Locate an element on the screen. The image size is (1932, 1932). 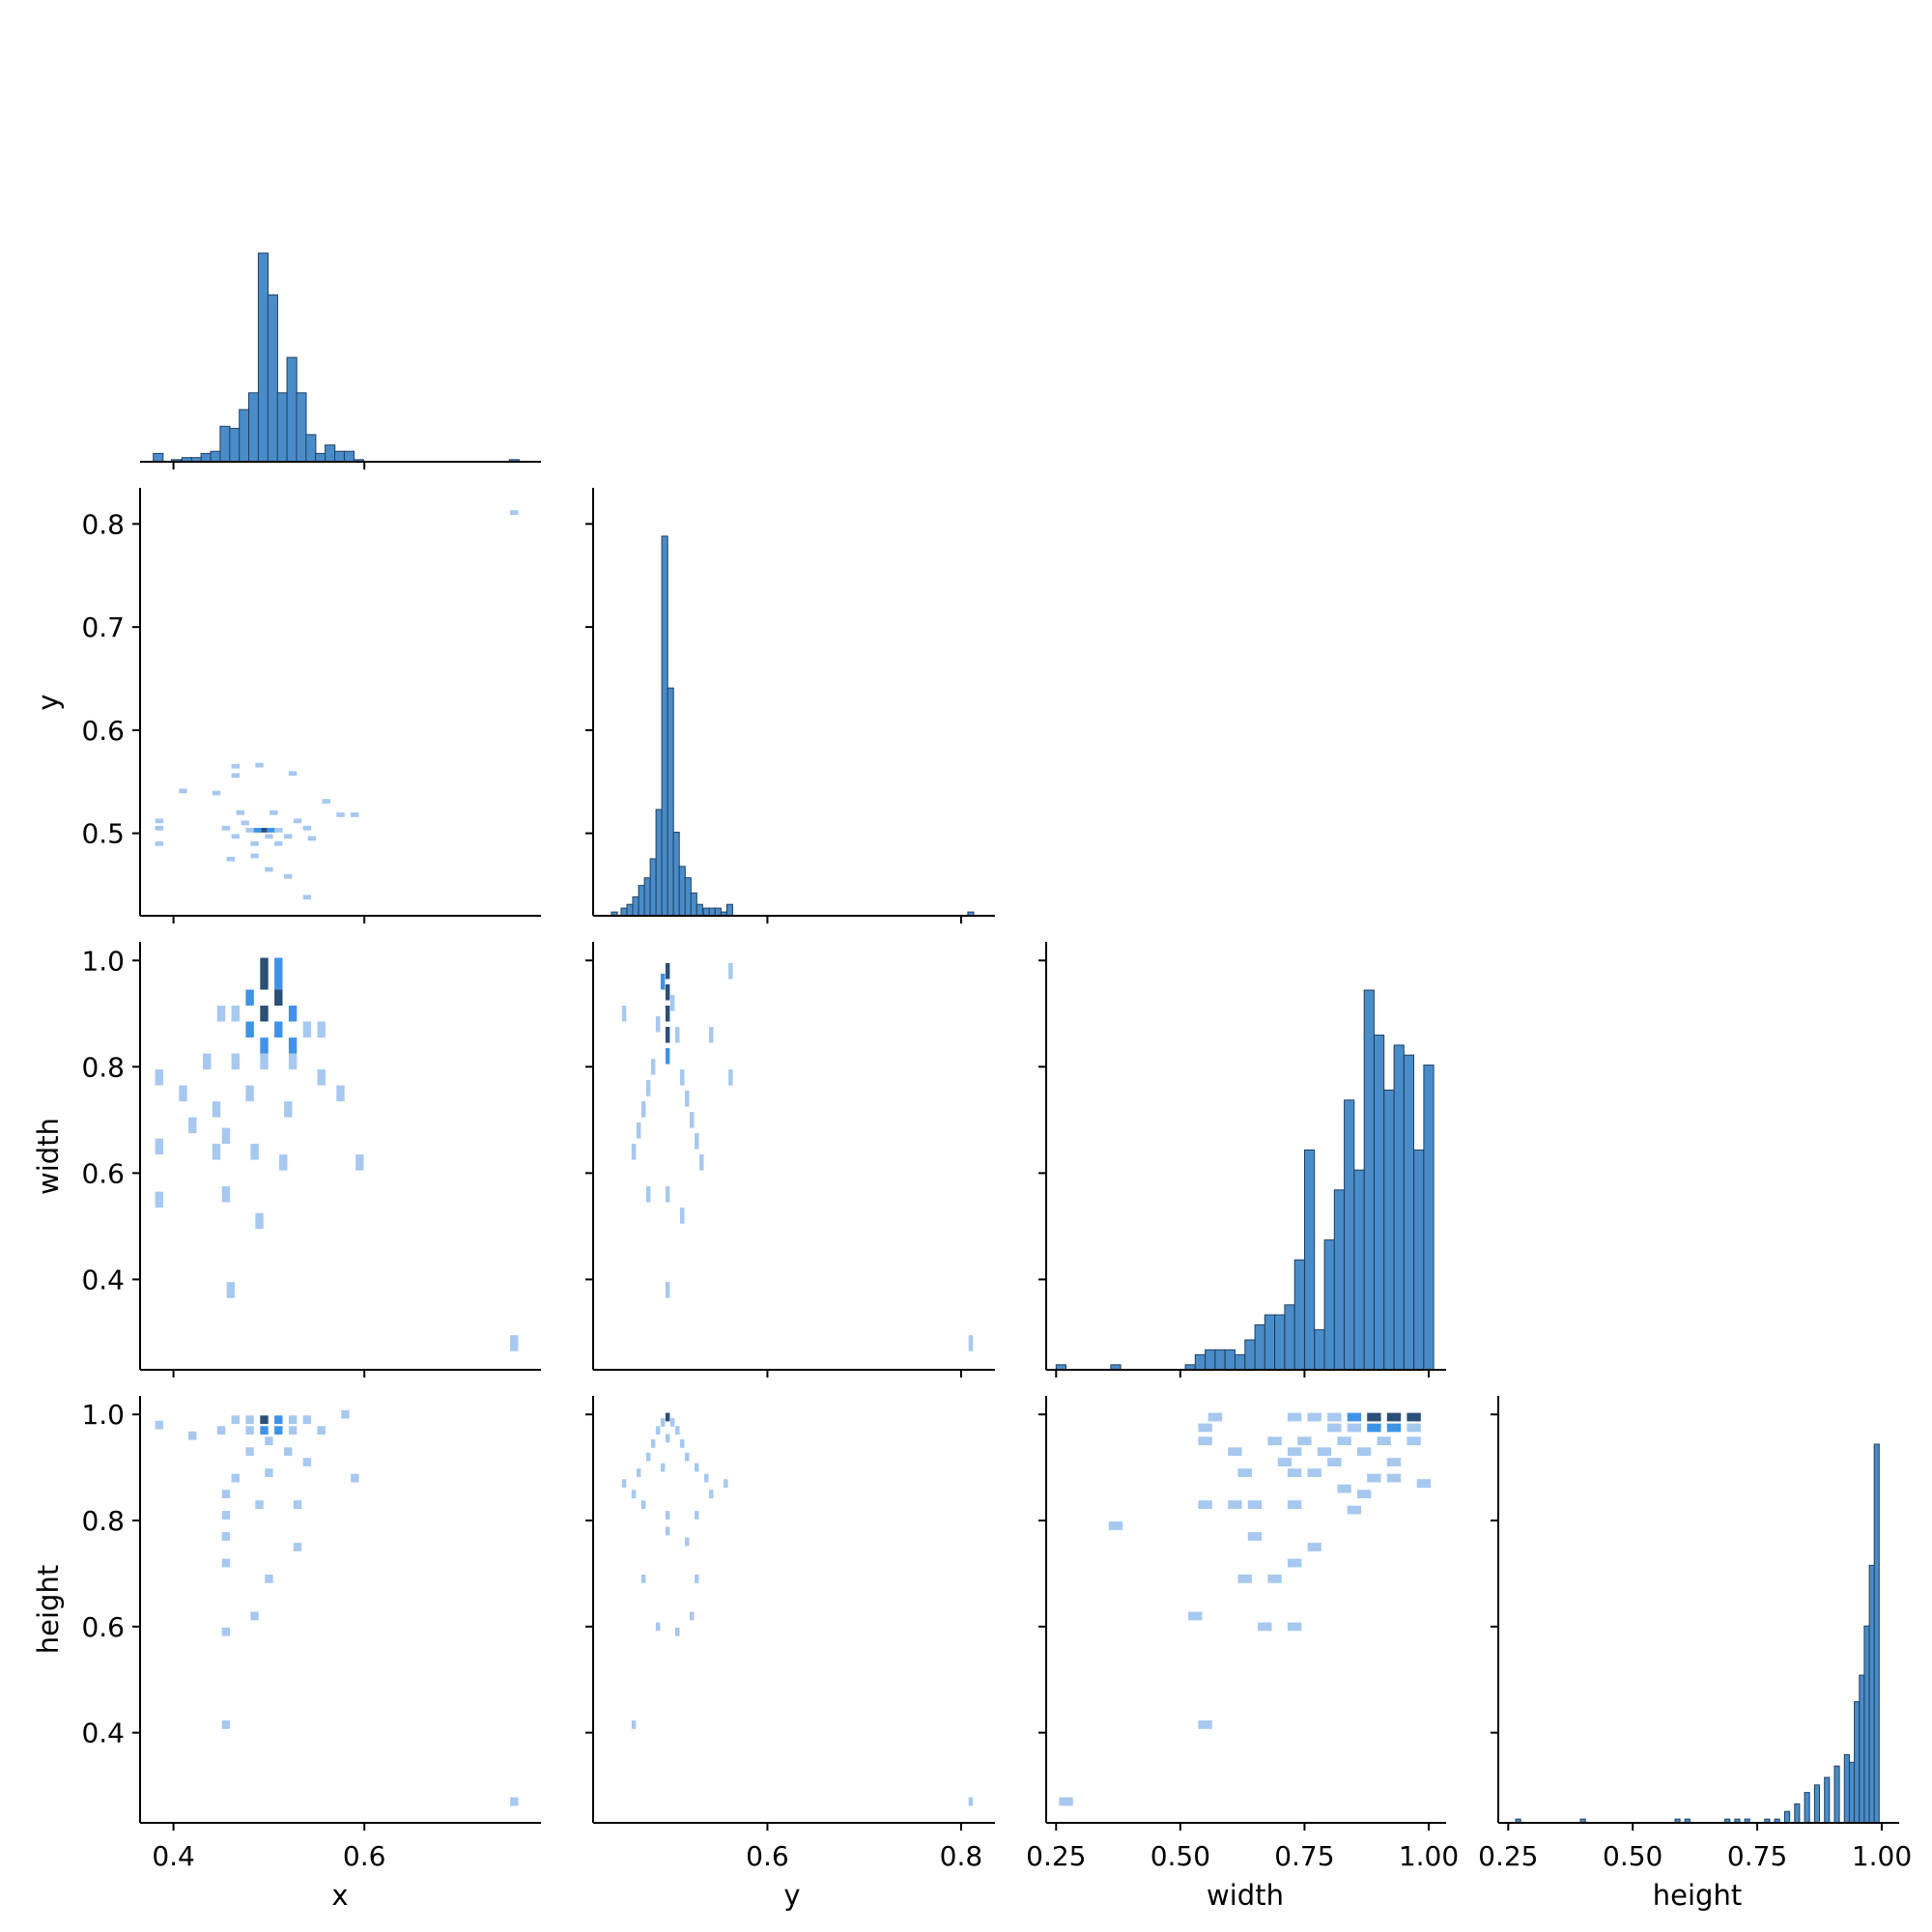
axes-width-width is located at coordinates (1242, 1160).